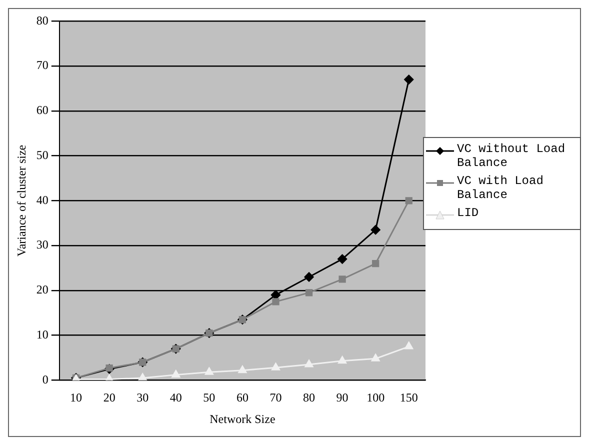 This screenshot has height=445, width=589. What do you see at coordinates (511, 156) in the screenshot?
I see `legend-label: VC without Load Balance` at bounding box center [511, 156].